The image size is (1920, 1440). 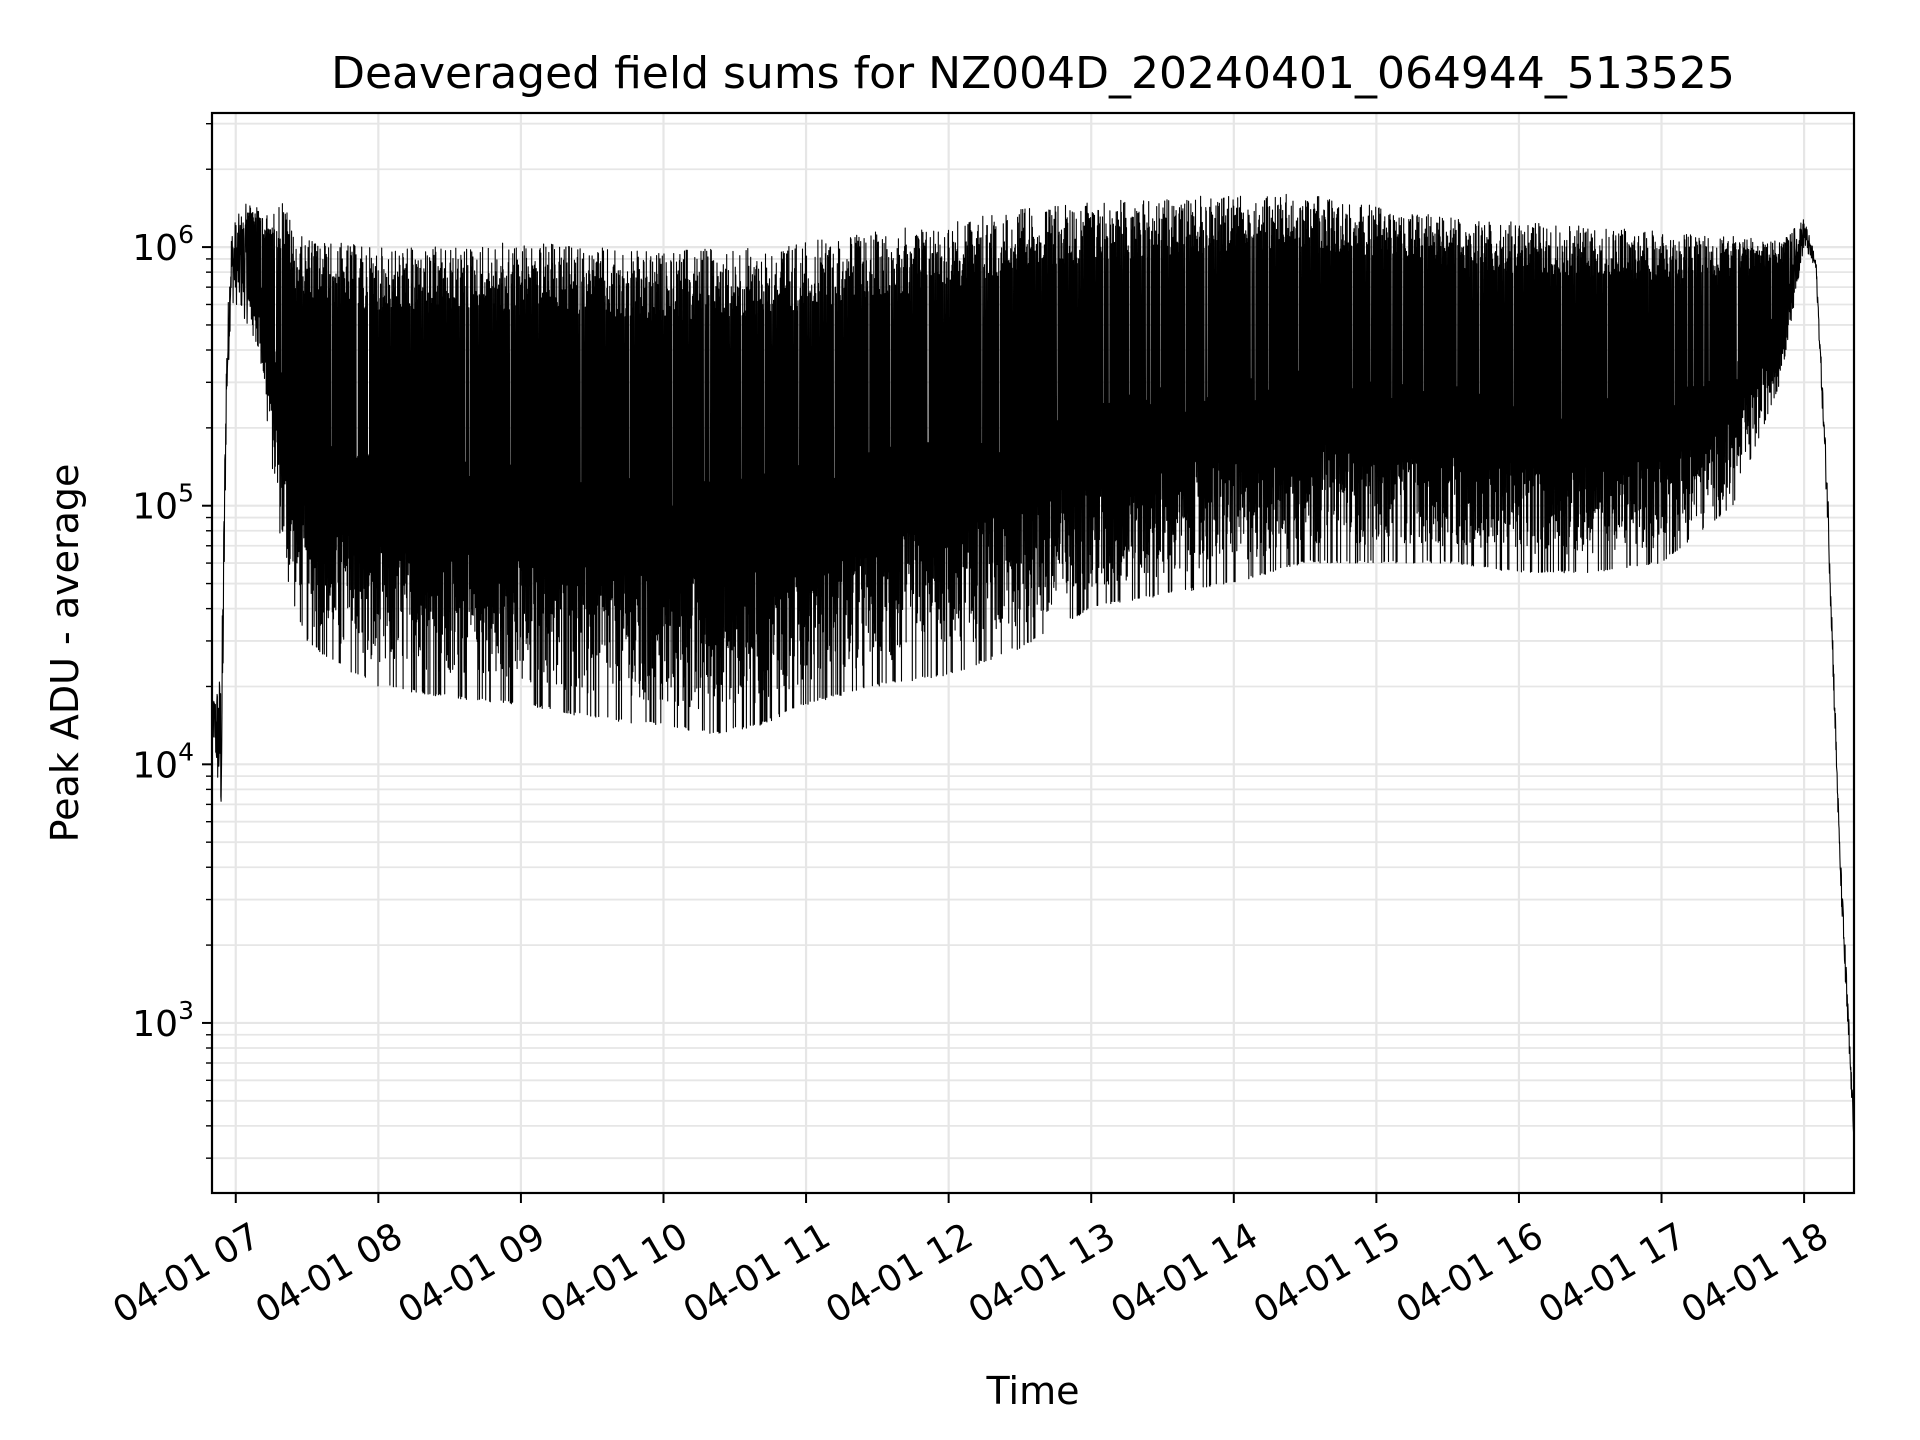 What do you see at coordinates (163, 1020) in the screenshot?
I see `y-tick-label: 10³` at bounding box center [163, 1020].